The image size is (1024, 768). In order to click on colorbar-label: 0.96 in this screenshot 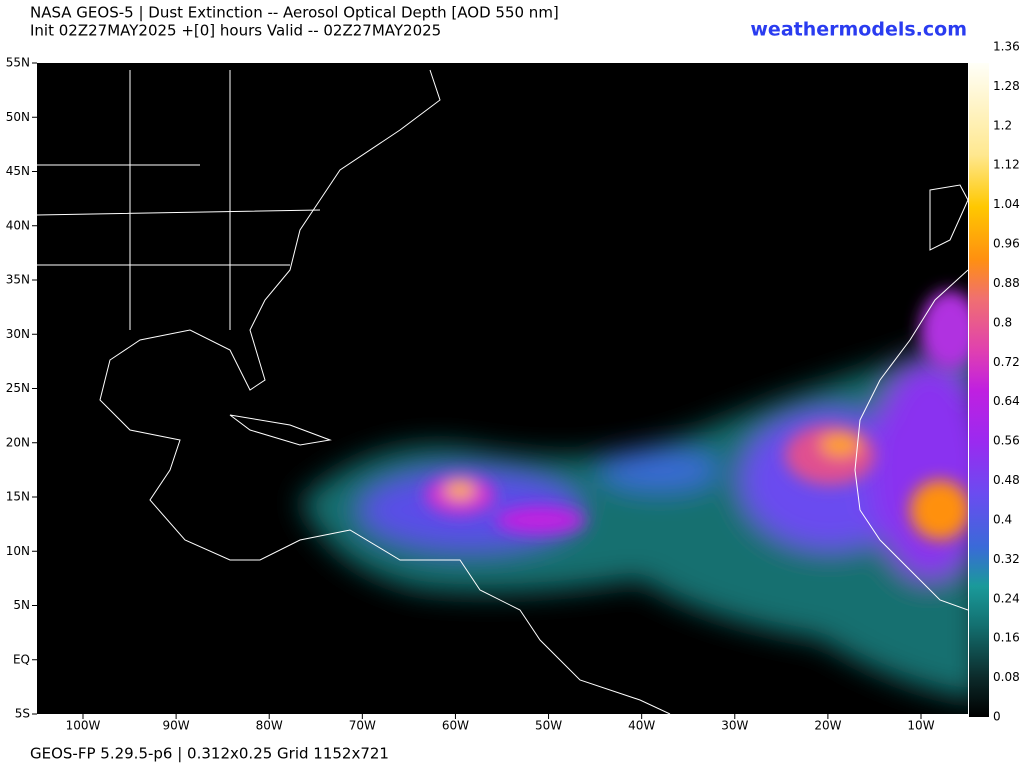, I will do `click(1006, 244)`.